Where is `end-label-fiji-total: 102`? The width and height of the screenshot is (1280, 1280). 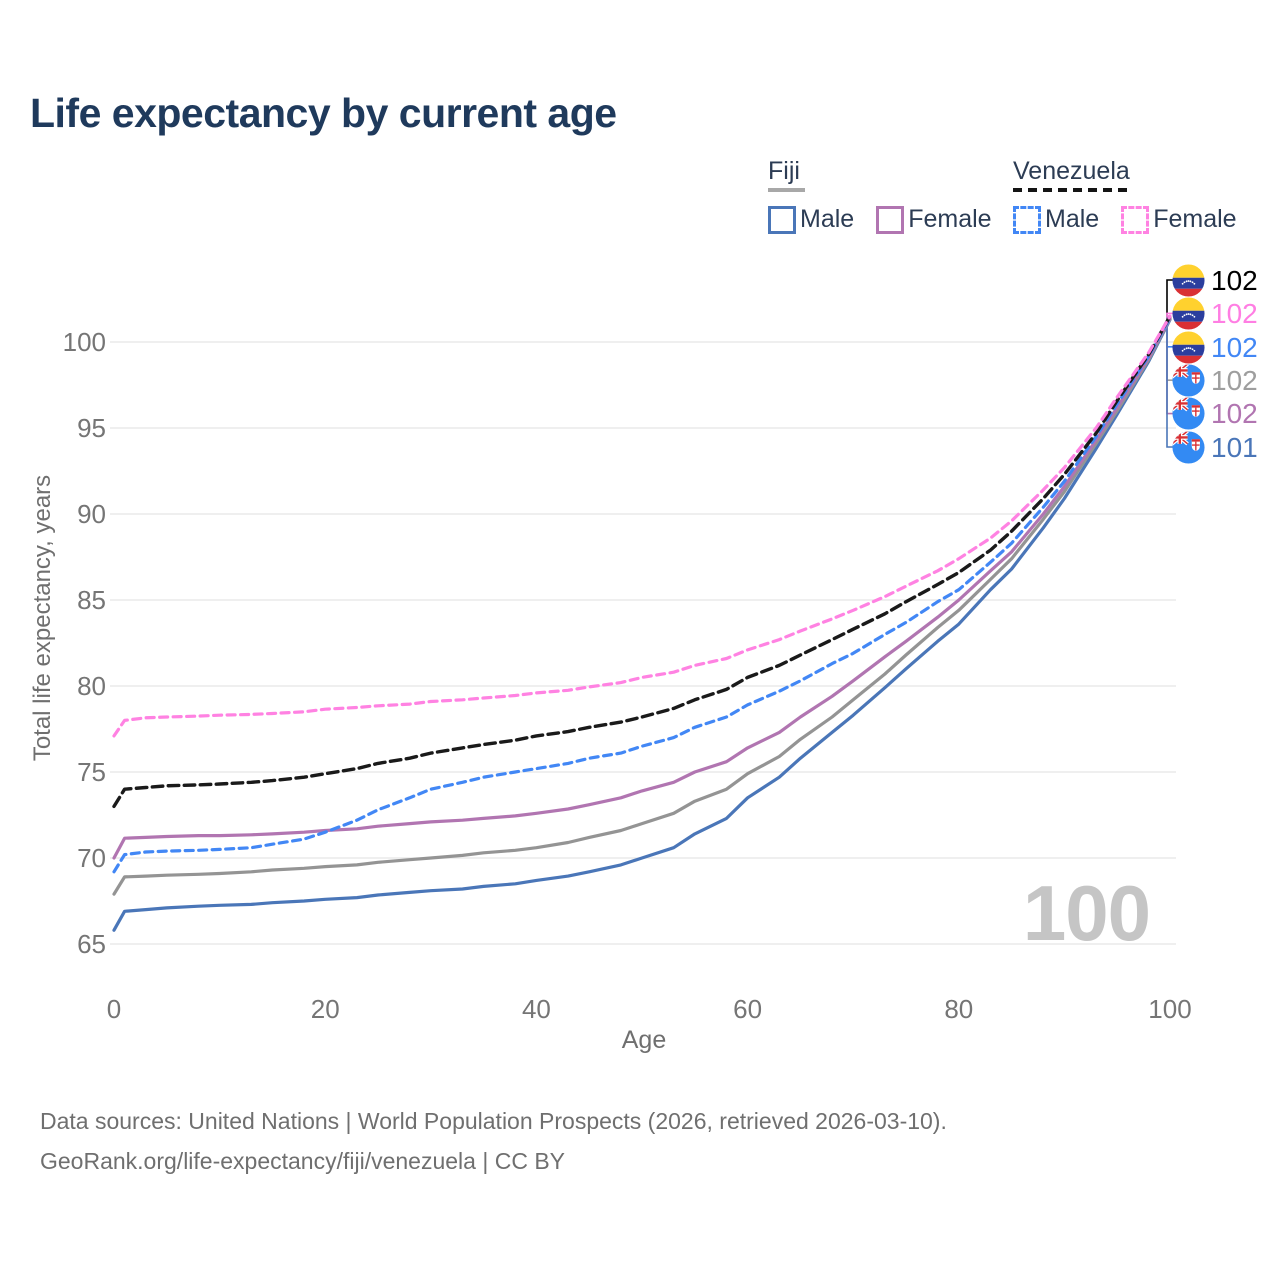 end-label-fiji-total: 102 is located at coordinates (1215, 380).